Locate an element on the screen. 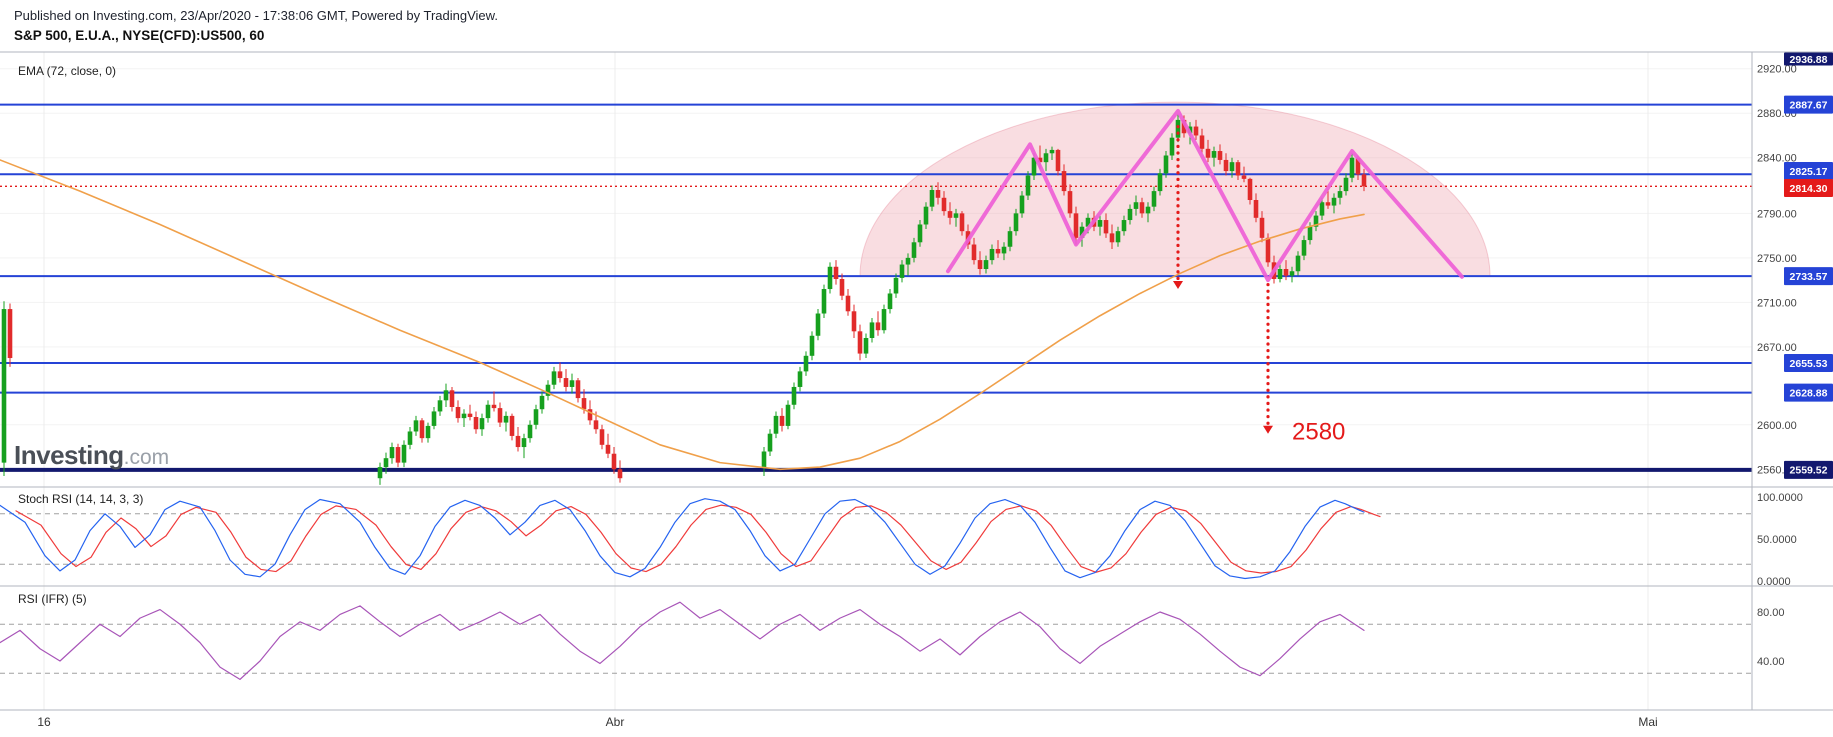  investing-logo-watermark: Investing.com is located at coordinates (91, 455).